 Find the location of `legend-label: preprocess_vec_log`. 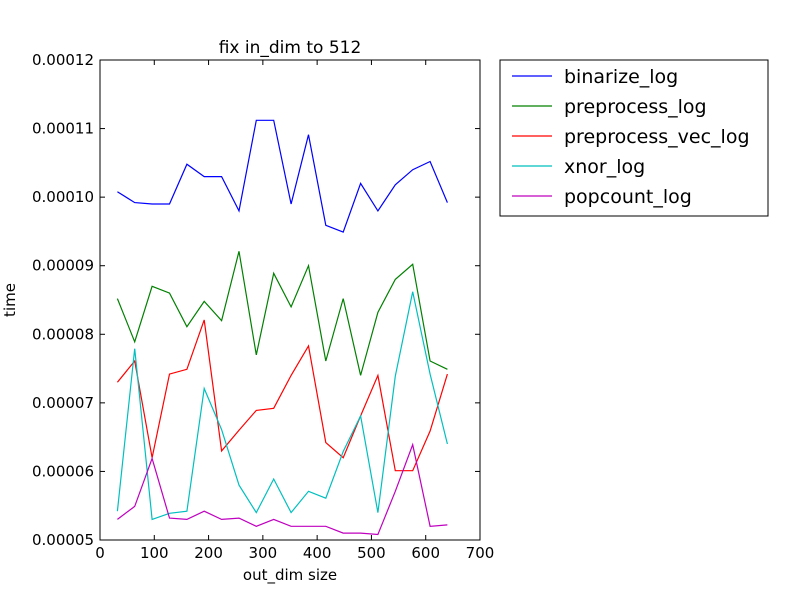

legend-label: preprocess_vec_log is located at coordinates (657, 137).